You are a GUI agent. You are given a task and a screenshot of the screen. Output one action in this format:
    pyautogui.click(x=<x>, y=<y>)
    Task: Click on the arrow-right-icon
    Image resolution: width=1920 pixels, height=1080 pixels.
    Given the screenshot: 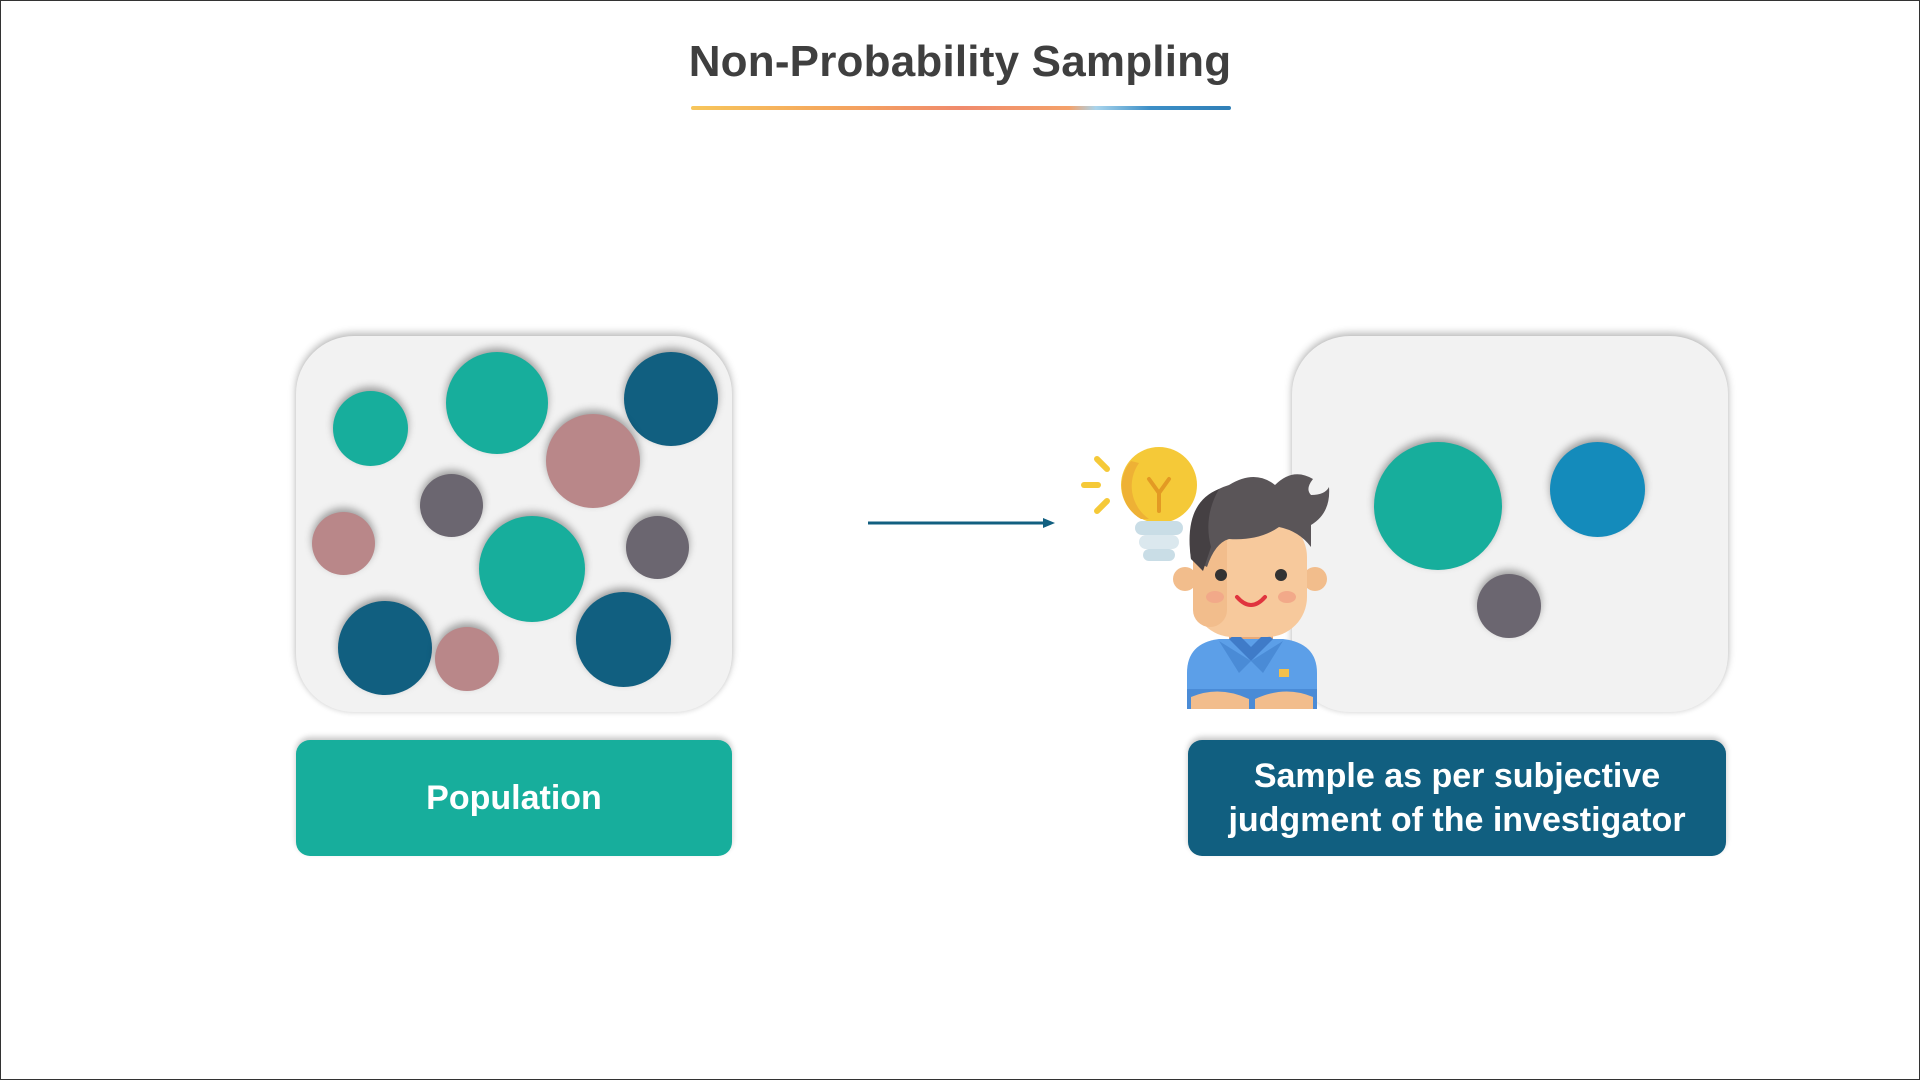 What is the action you would take?
    pyautogui.click(x=961, y=523)
    